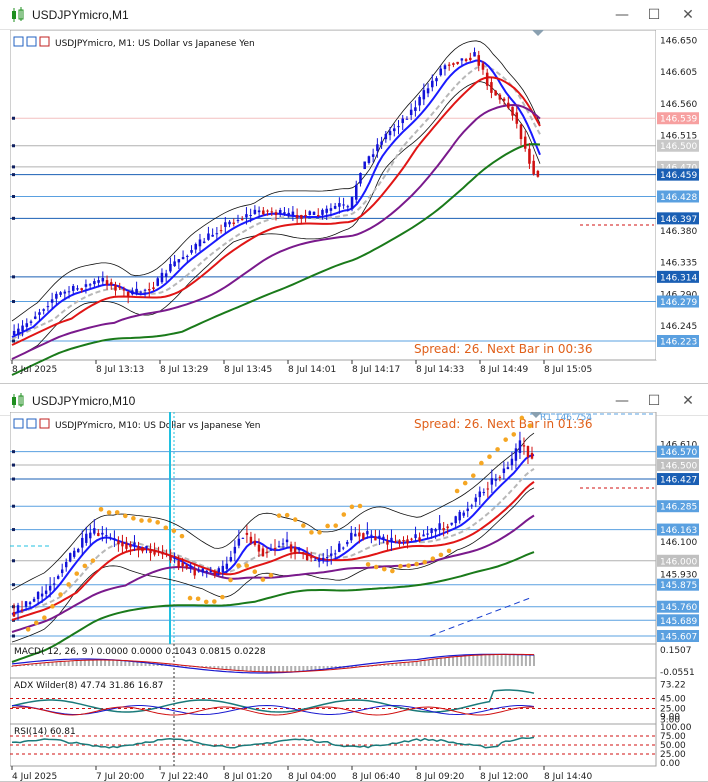 Image resolution: width=708 pixels, height=782 pixels. I want to click on price-tag-label: 146.000, so click(678, 562).